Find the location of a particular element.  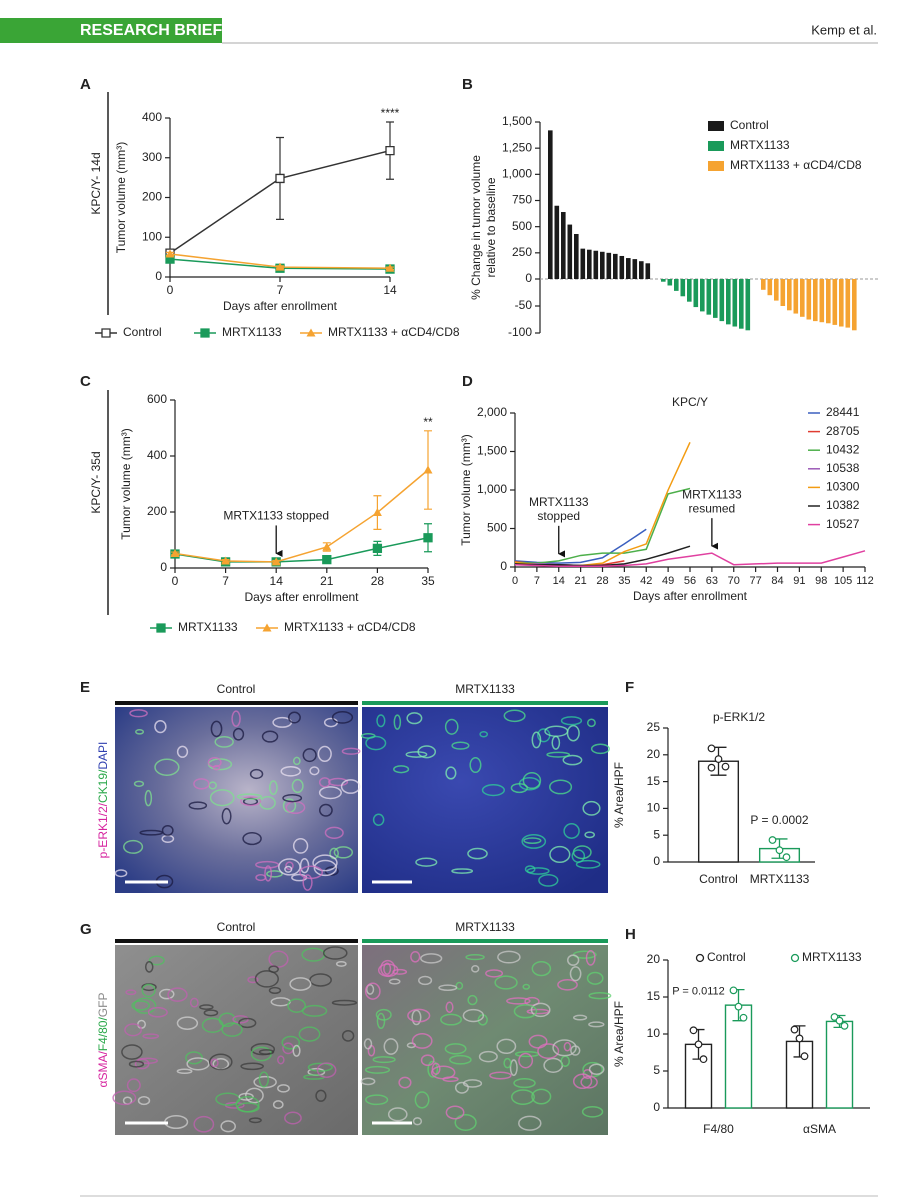

y-tick-label: 250 is located at coordinates (522, 252).